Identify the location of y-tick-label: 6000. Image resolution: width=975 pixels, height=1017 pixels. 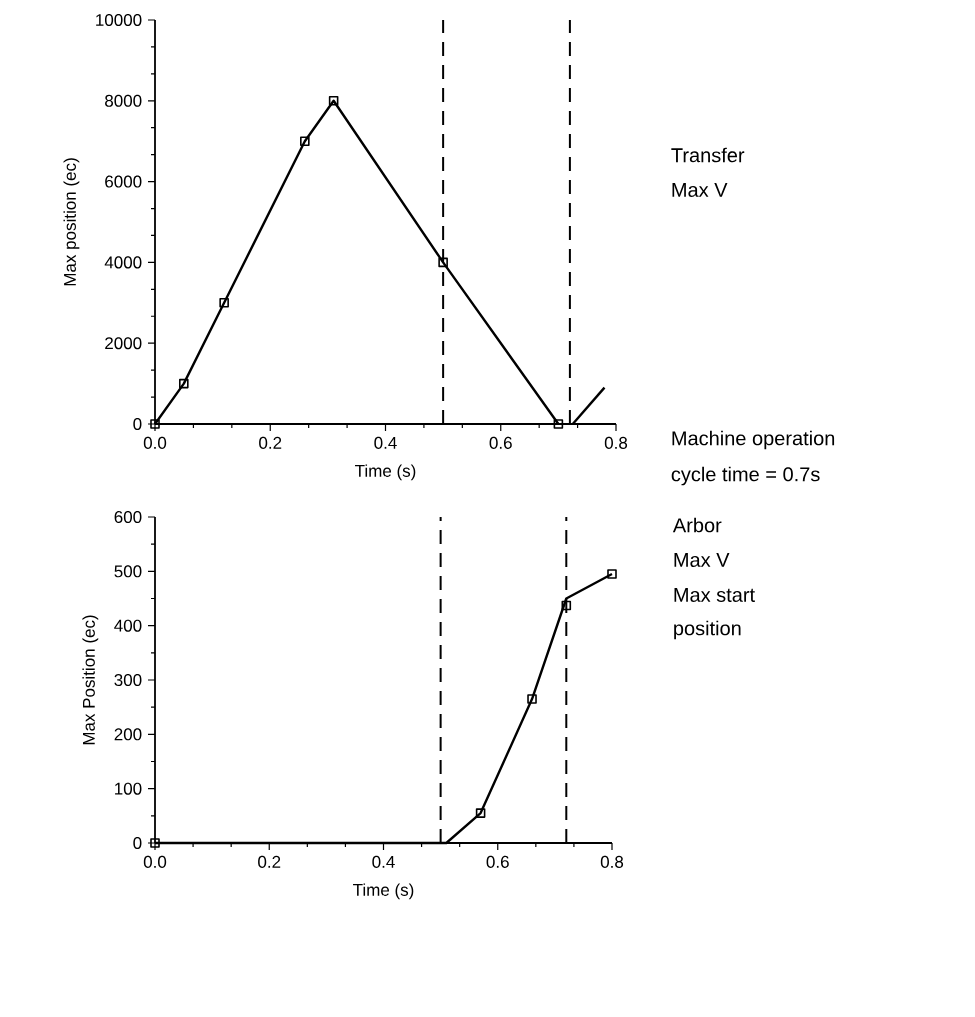
(123, 181).